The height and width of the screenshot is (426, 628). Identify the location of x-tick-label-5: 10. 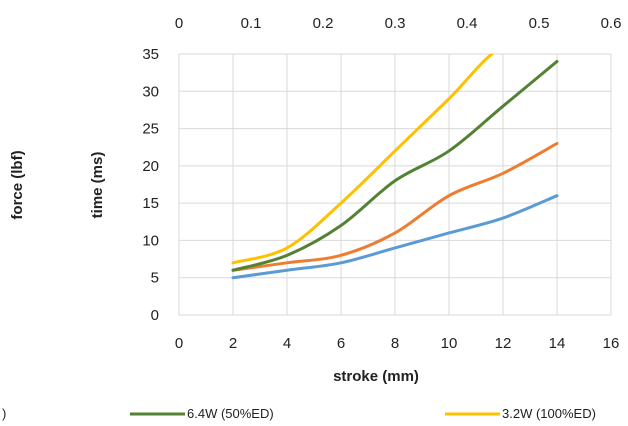
(449, 343).